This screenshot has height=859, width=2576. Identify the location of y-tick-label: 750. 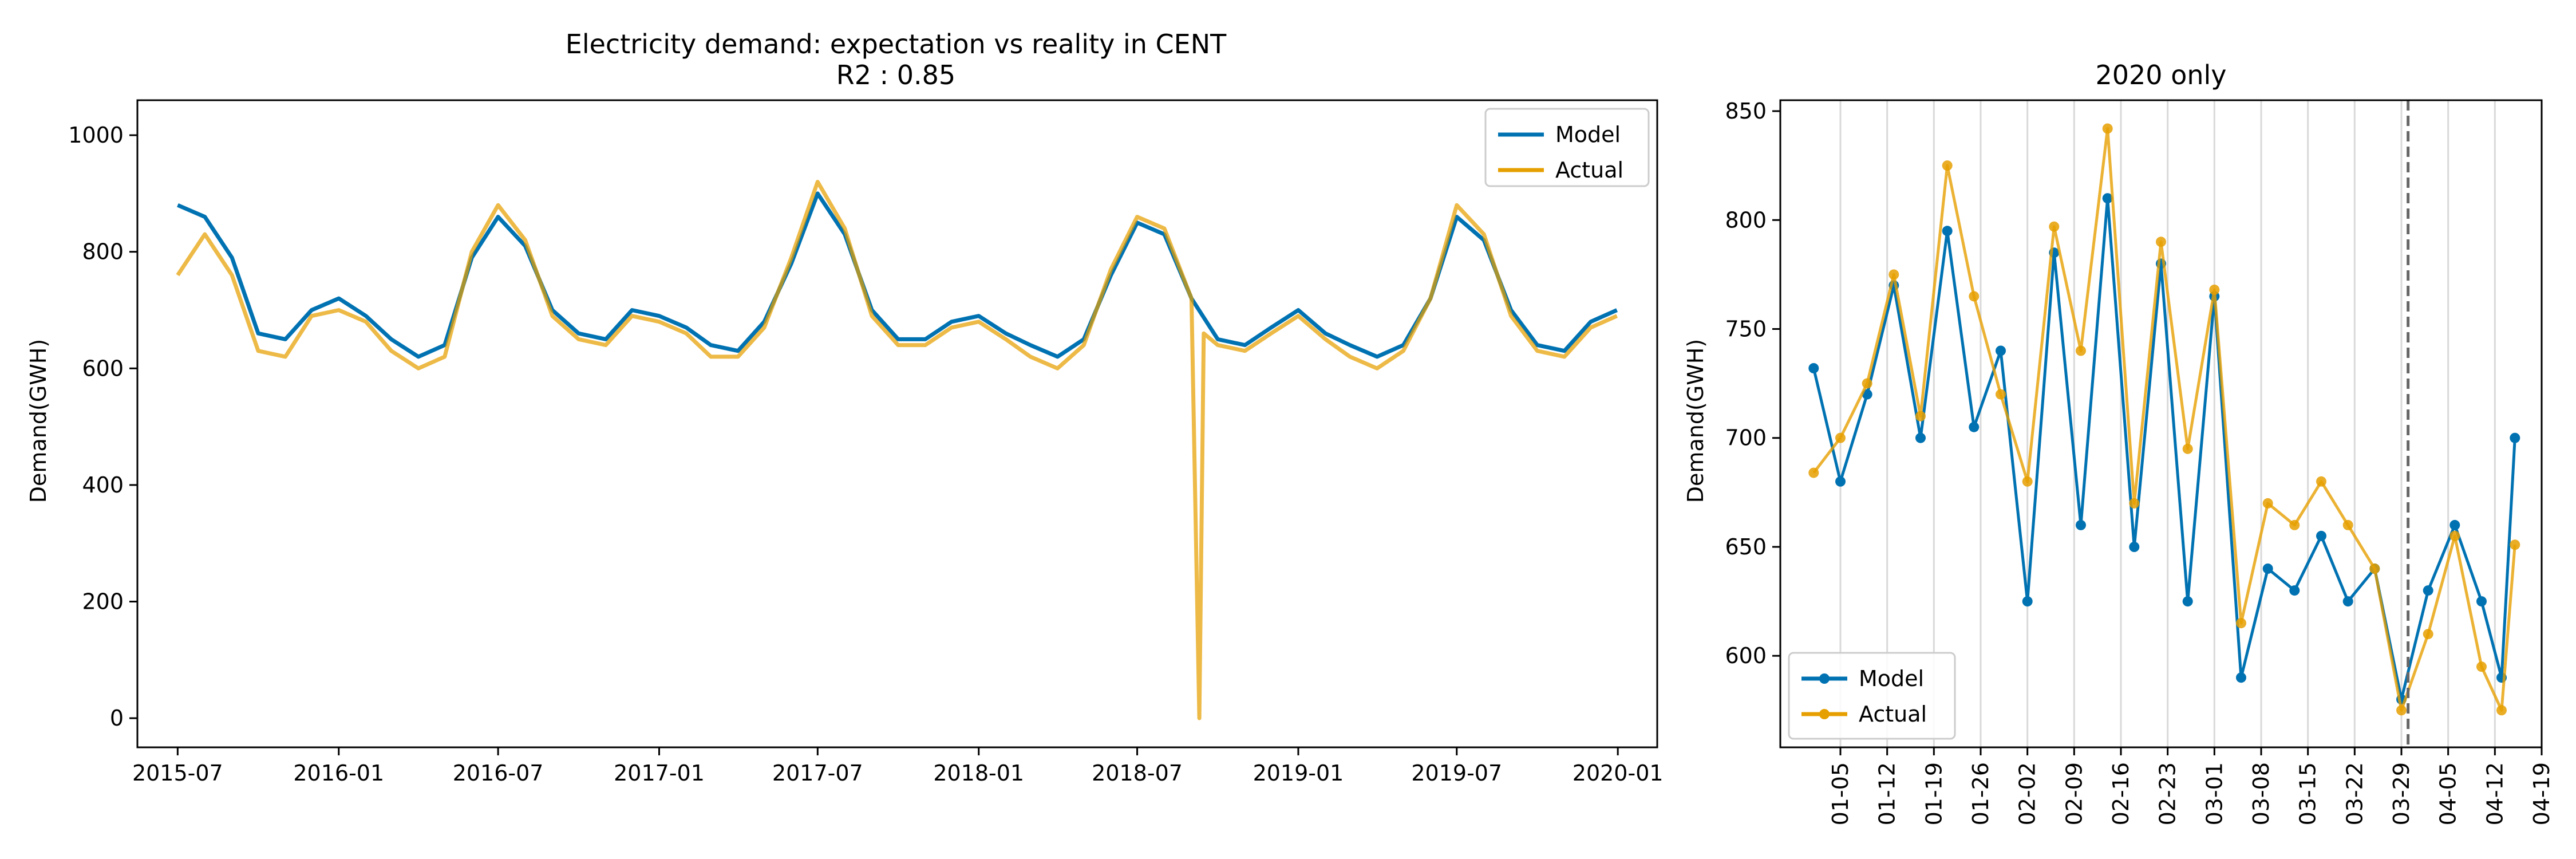
(1746, 328).